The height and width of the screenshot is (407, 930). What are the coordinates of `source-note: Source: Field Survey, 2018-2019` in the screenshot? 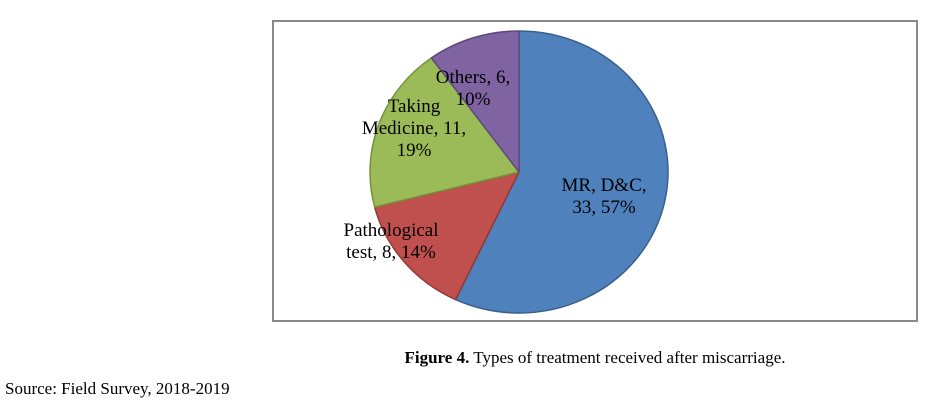 It's located at (117, 388).